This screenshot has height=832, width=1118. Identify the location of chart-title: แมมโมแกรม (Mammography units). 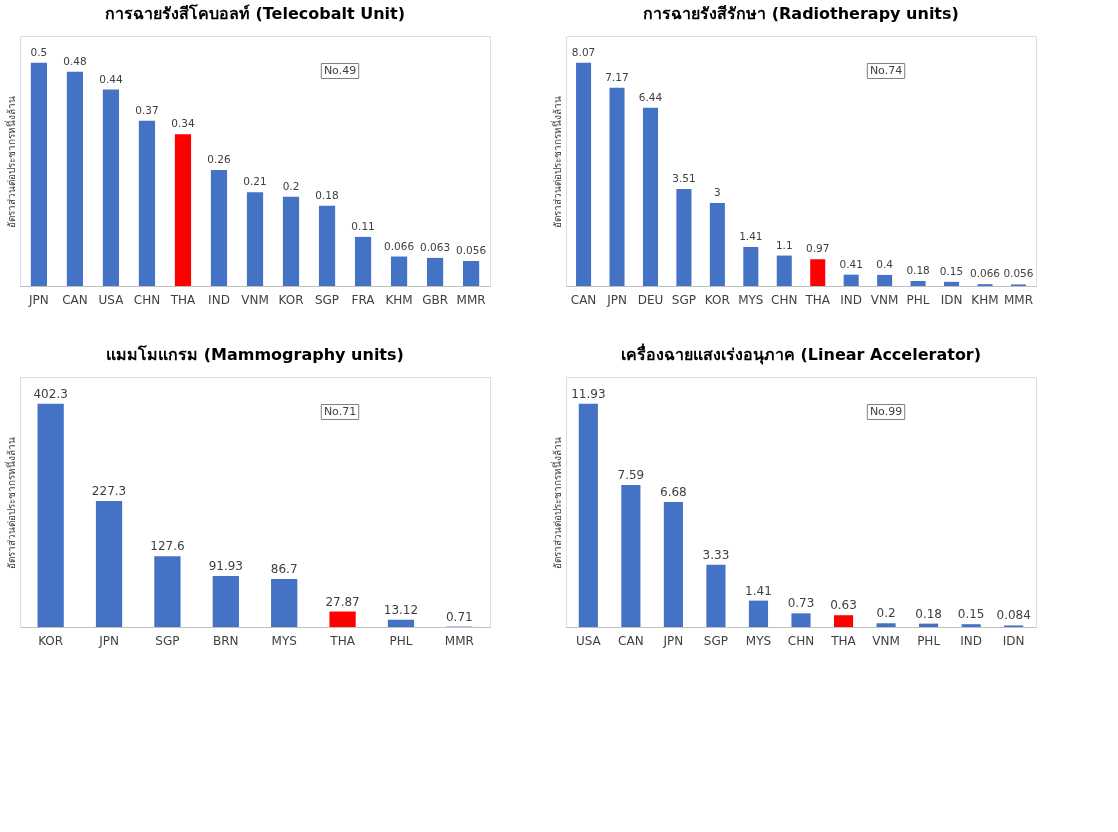
(255, 354).